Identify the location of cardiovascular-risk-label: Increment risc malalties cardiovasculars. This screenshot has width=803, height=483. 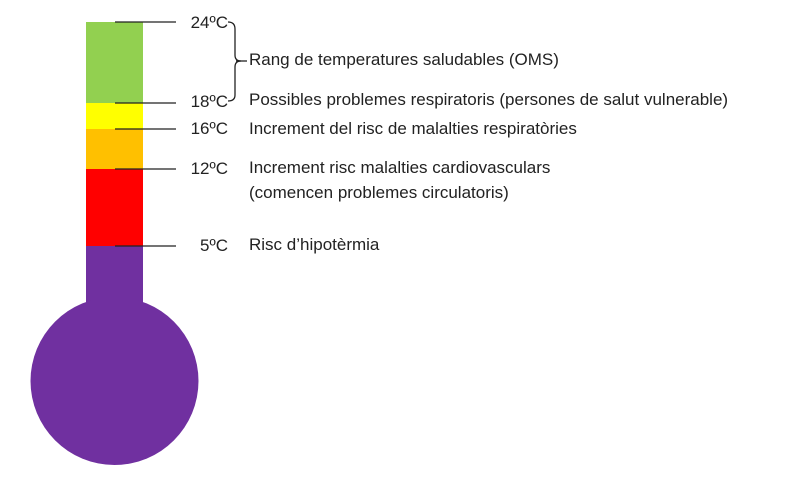
(400, 167).